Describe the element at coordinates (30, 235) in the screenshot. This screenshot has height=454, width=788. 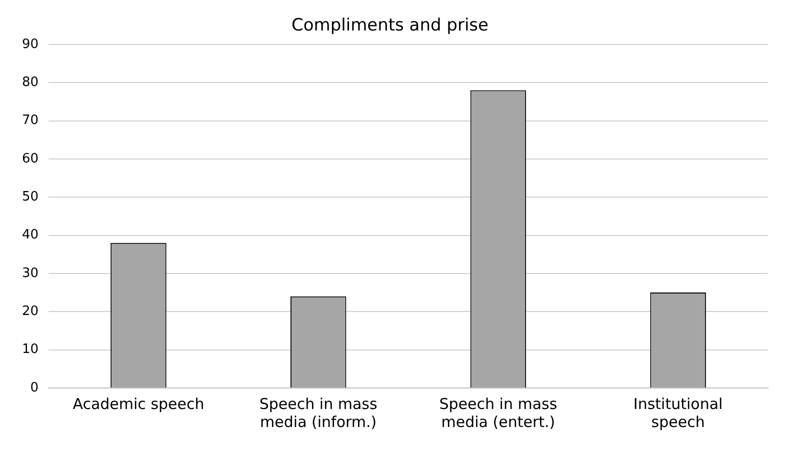
I see `y-tick-label: 40` at that location.